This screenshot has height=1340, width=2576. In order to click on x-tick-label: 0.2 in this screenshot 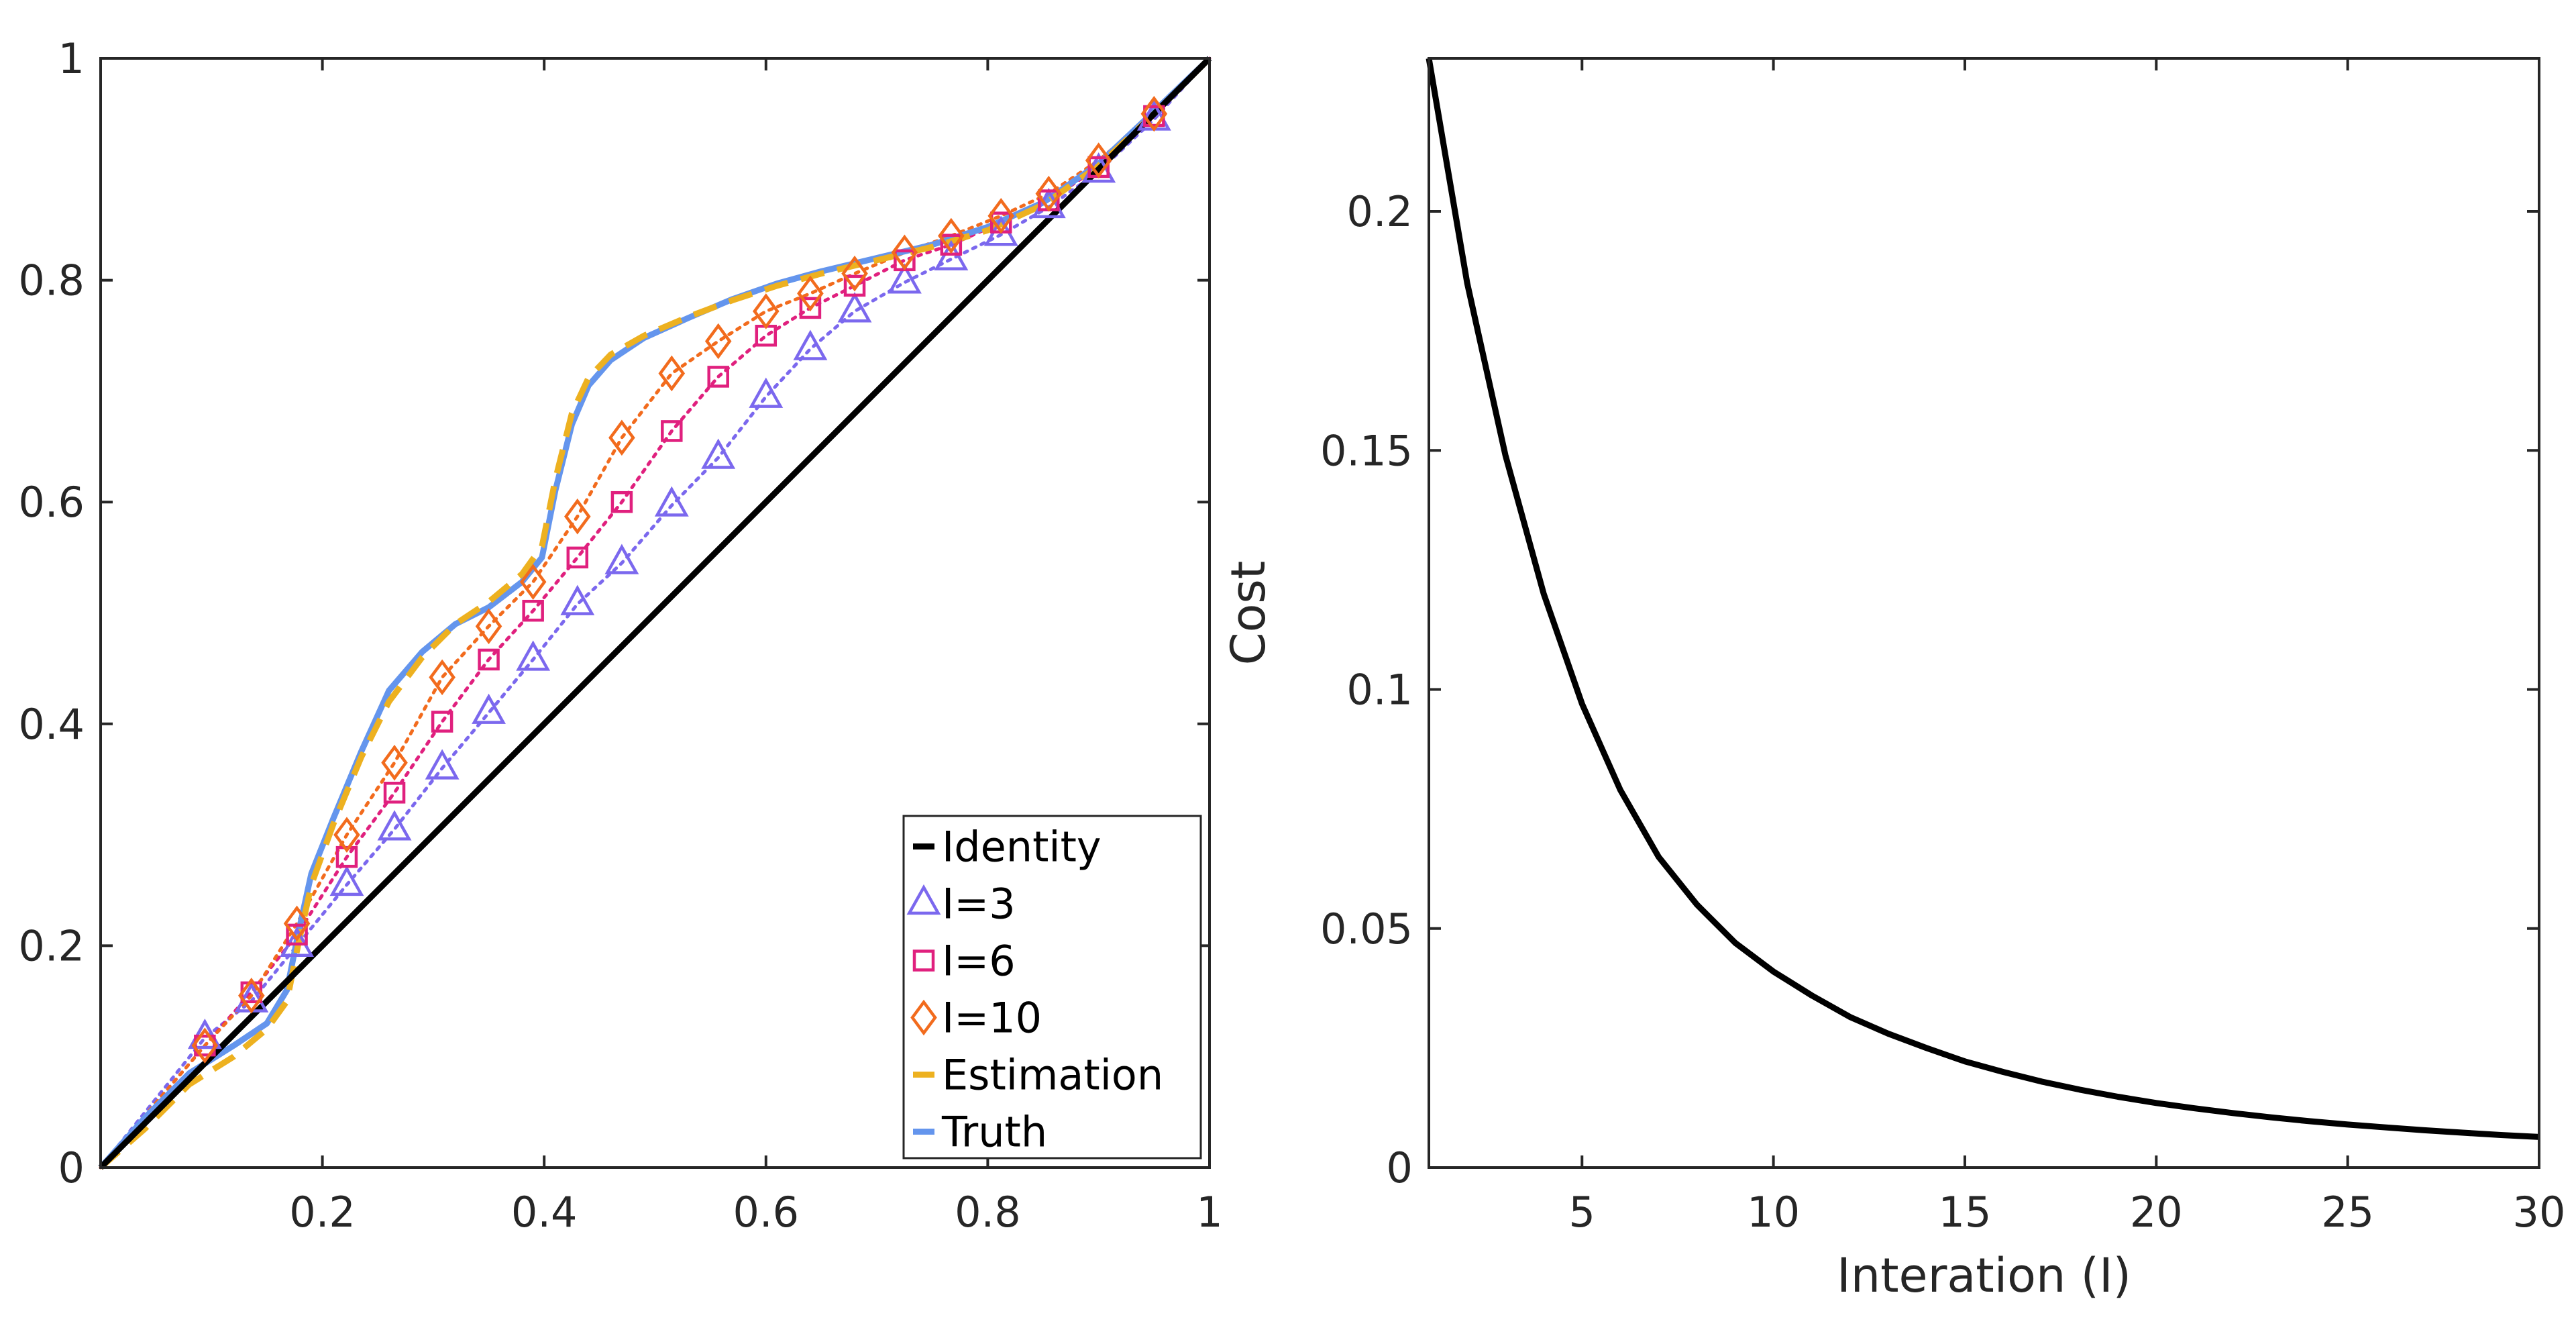, I will do `click(322, 1212)`.